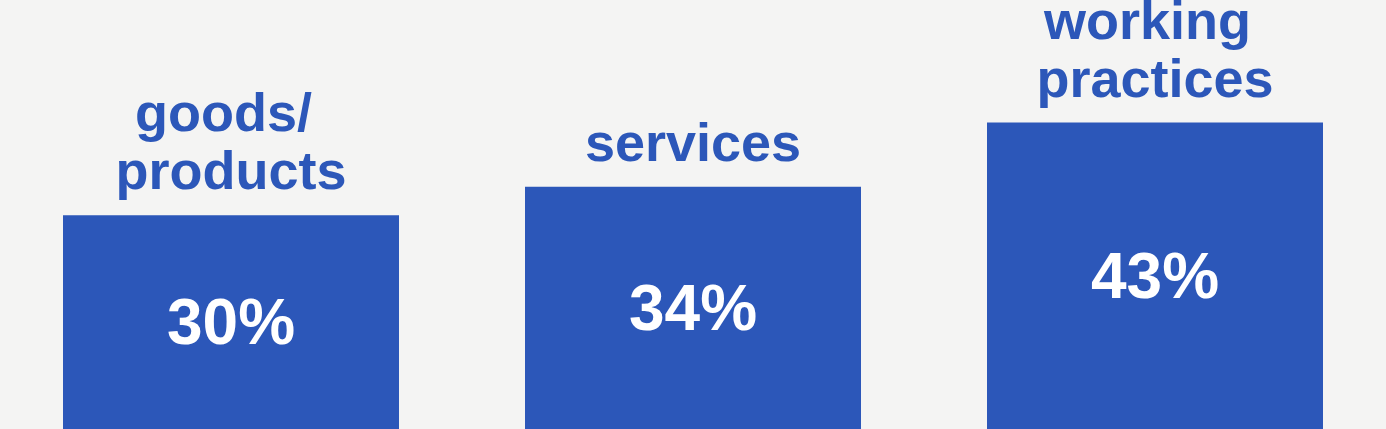  Describe the element at coordinates (231, 141) in the screenshot. I see `x-tick-label: goods/ products` at that location.